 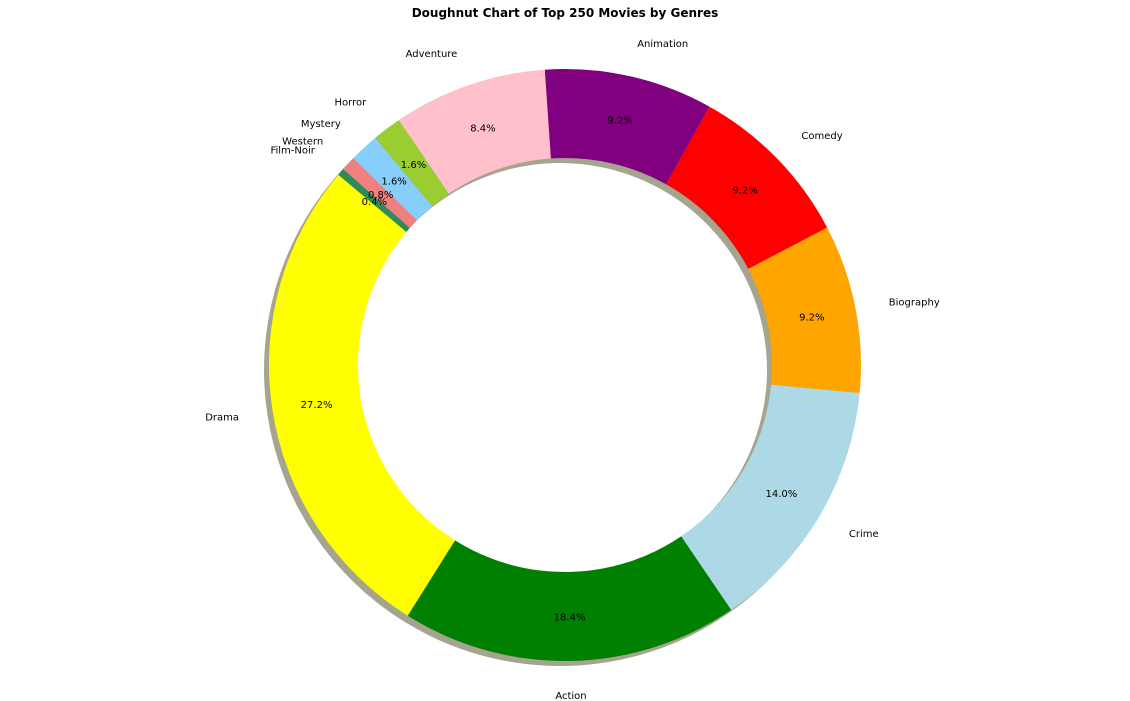 I want to click on slice-mystery, so click(x=393, y=179).